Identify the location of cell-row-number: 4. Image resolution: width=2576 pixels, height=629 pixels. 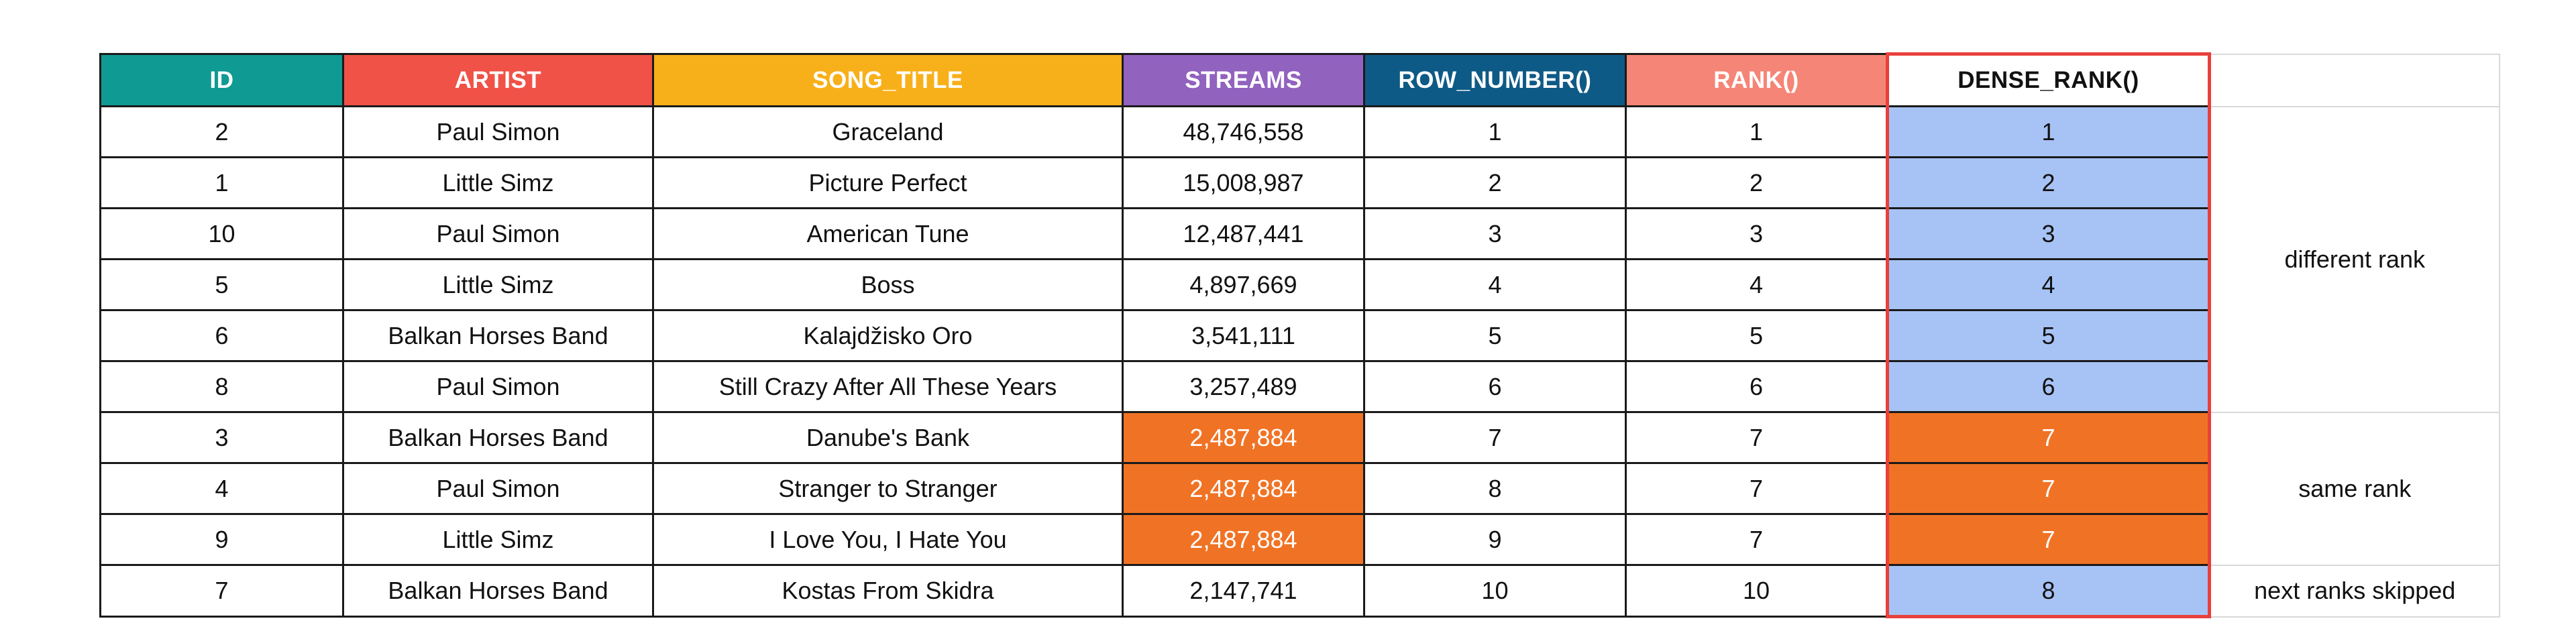
(1495, 284).